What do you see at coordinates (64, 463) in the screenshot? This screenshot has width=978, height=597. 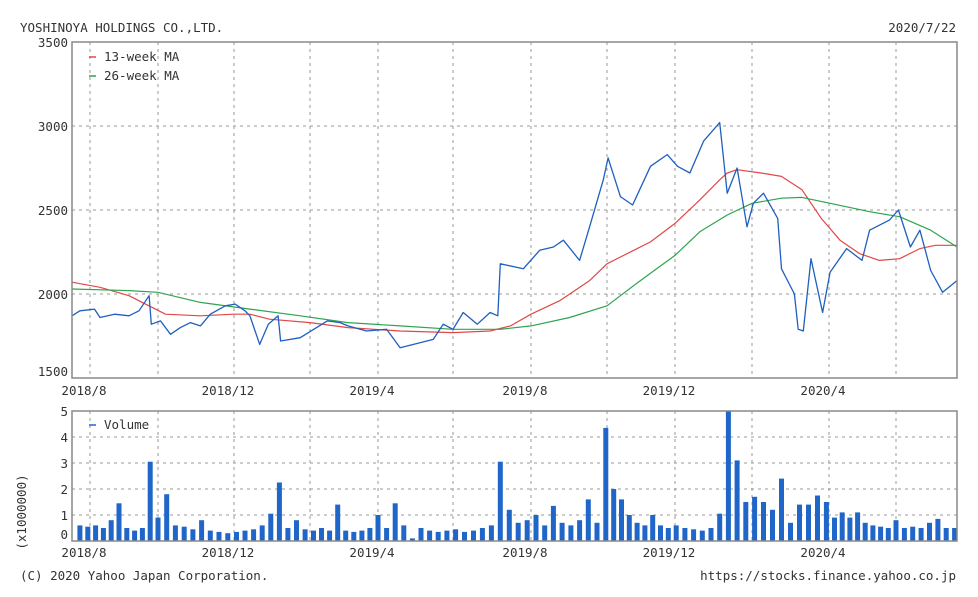 I see `volume-ytick-label: 3` at bounding box center [64, 463].